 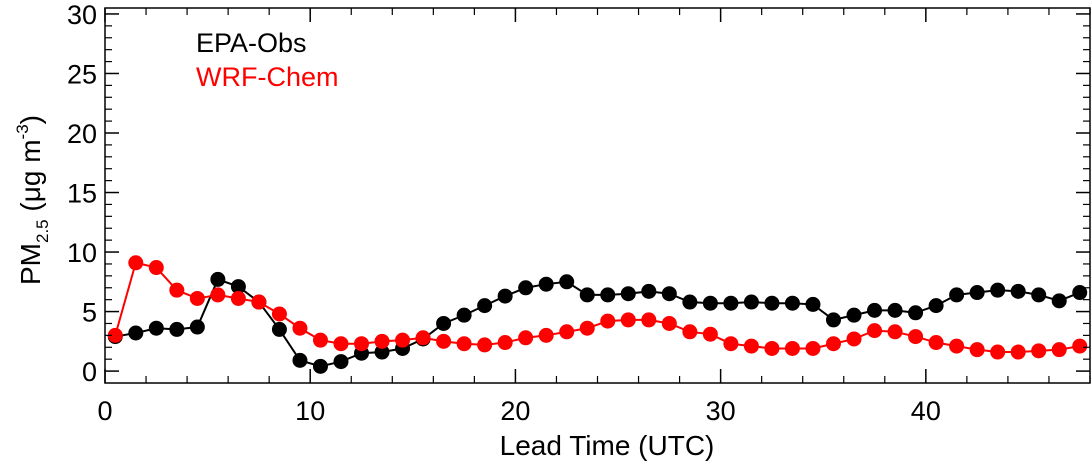 I want to click on legend: EPA-Obs WRF-Chem, so click(x=267, y=60).